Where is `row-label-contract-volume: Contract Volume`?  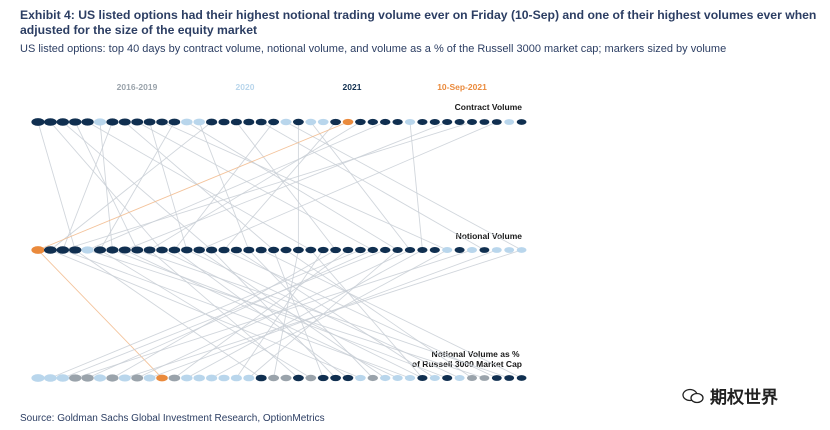 row-label-contract-volume: Contract Volume is located at coordinates (489, 107).